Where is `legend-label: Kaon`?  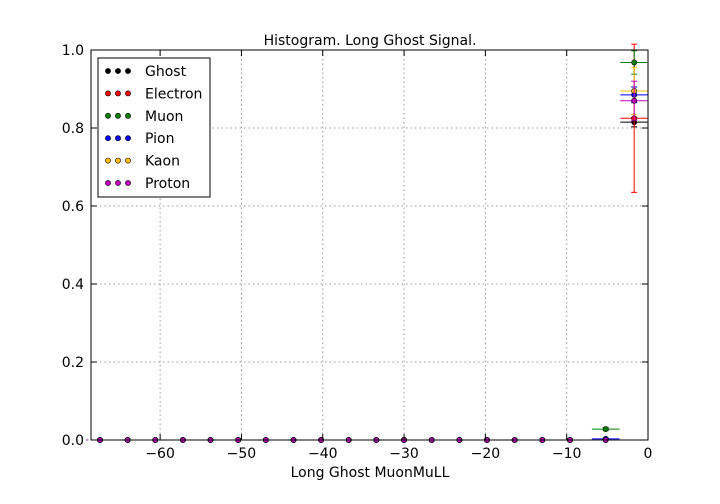
legend-label: Kaon is located at coordinates (162, 162).